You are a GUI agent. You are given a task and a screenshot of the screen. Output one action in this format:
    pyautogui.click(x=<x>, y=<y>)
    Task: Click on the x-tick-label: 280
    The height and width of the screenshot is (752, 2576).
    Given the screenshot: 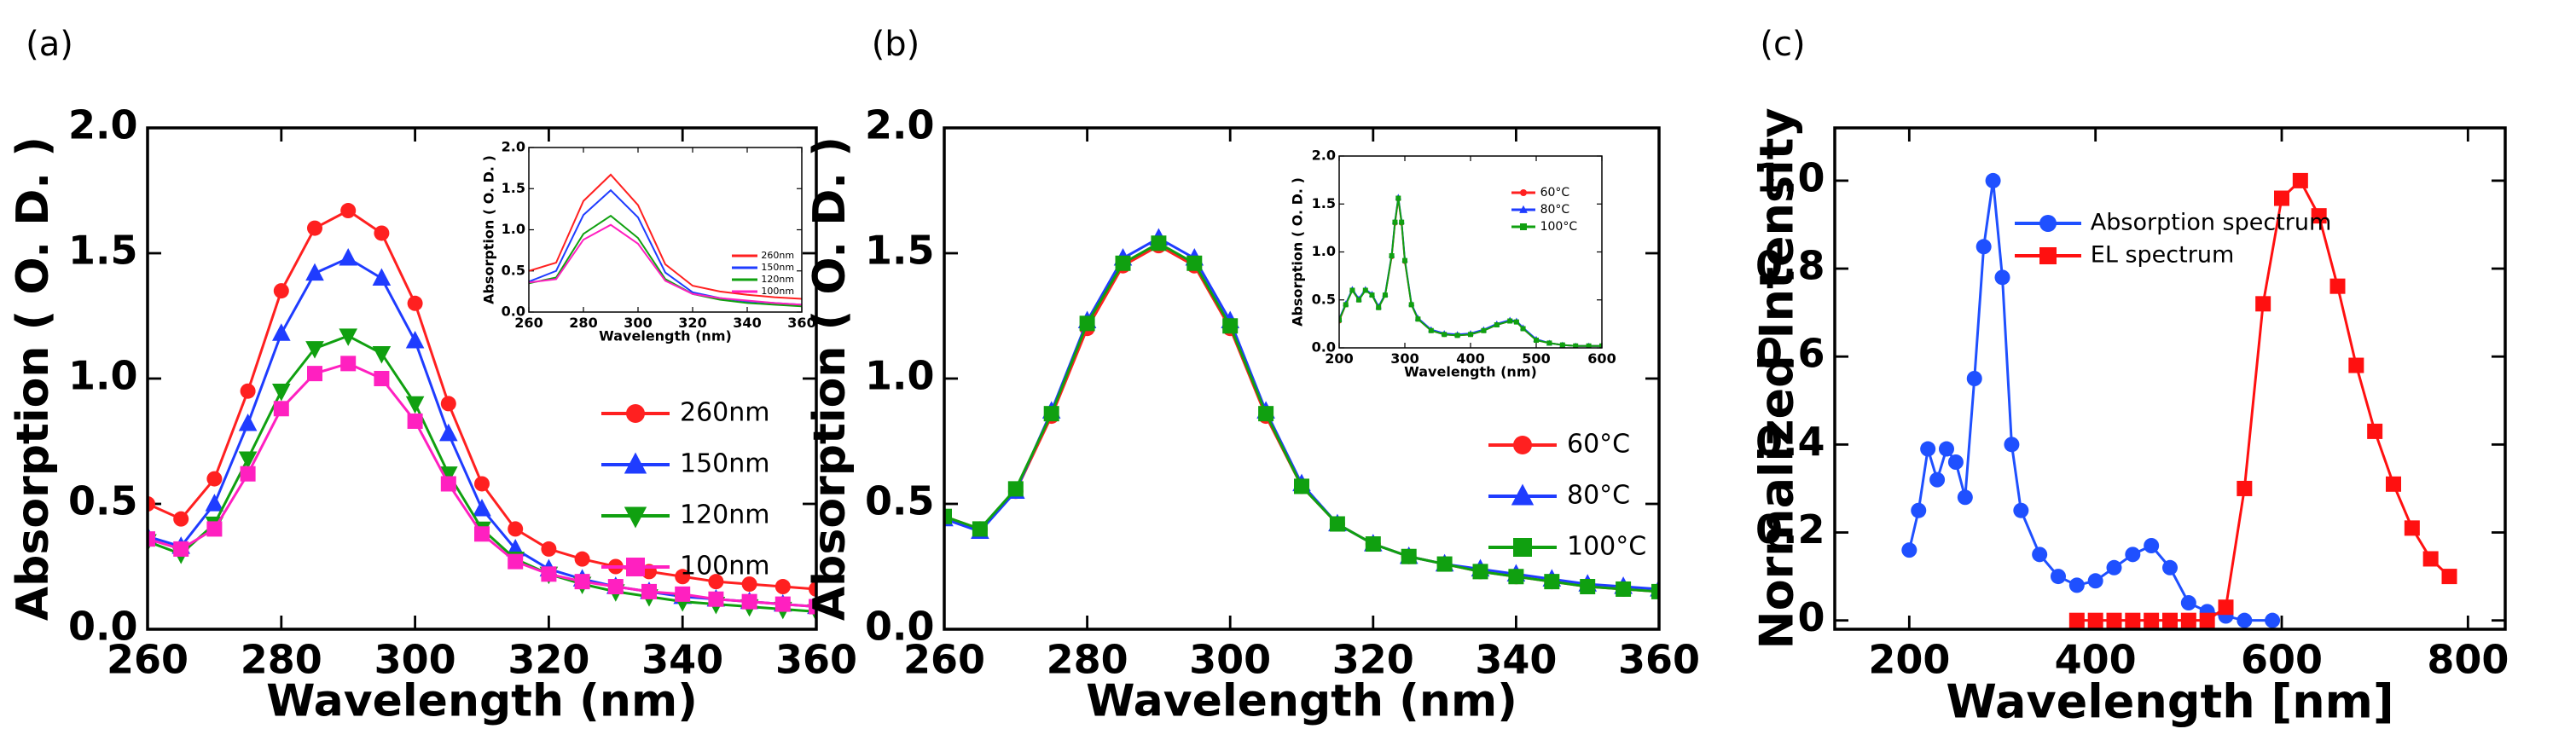 What is the action you would take?
    pyautogui.click(x=1087, y=660)
    